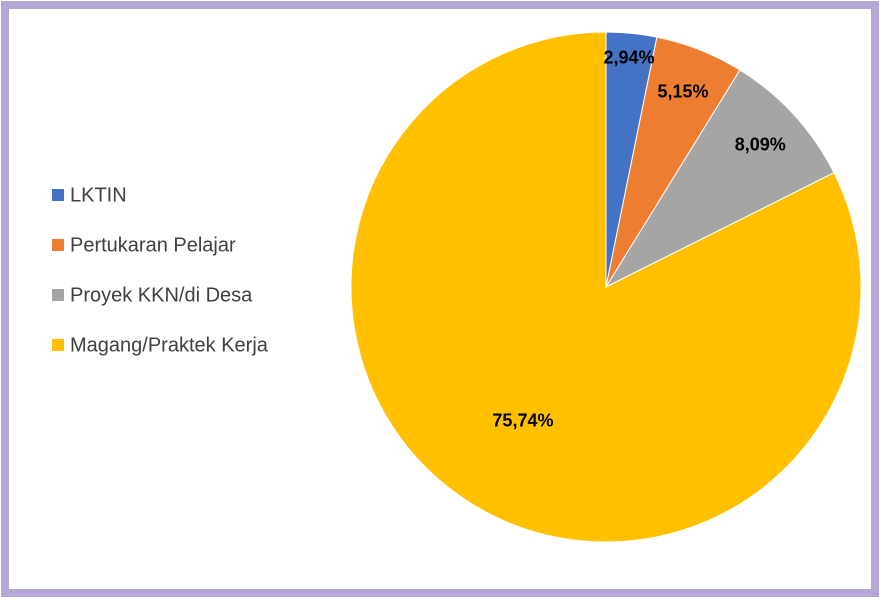 Image resolution: width=880 pixels, height=598 pixels. What do you see at coordinates (719, 179) in the screenshot?
I see `pie-slice` at bounding box center [719, 179].